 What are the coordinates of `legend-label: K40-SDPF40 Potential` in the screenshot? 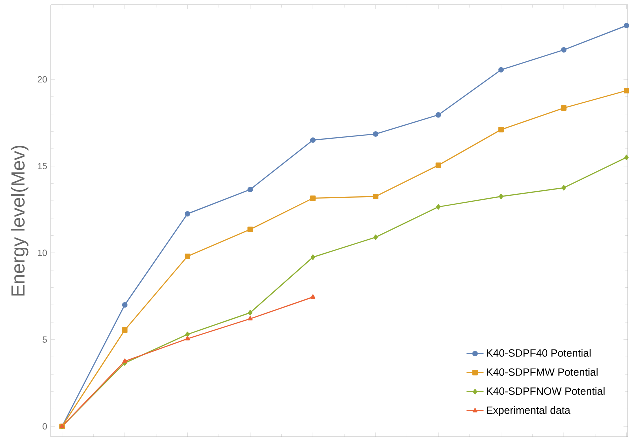 It's located at (539, 353).